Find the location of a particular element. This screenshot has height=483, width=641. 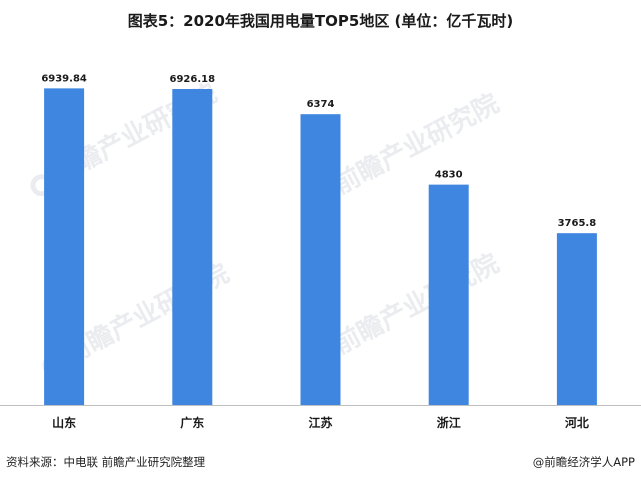

value-label-4: 4830 is located at coordinates (449, 175).